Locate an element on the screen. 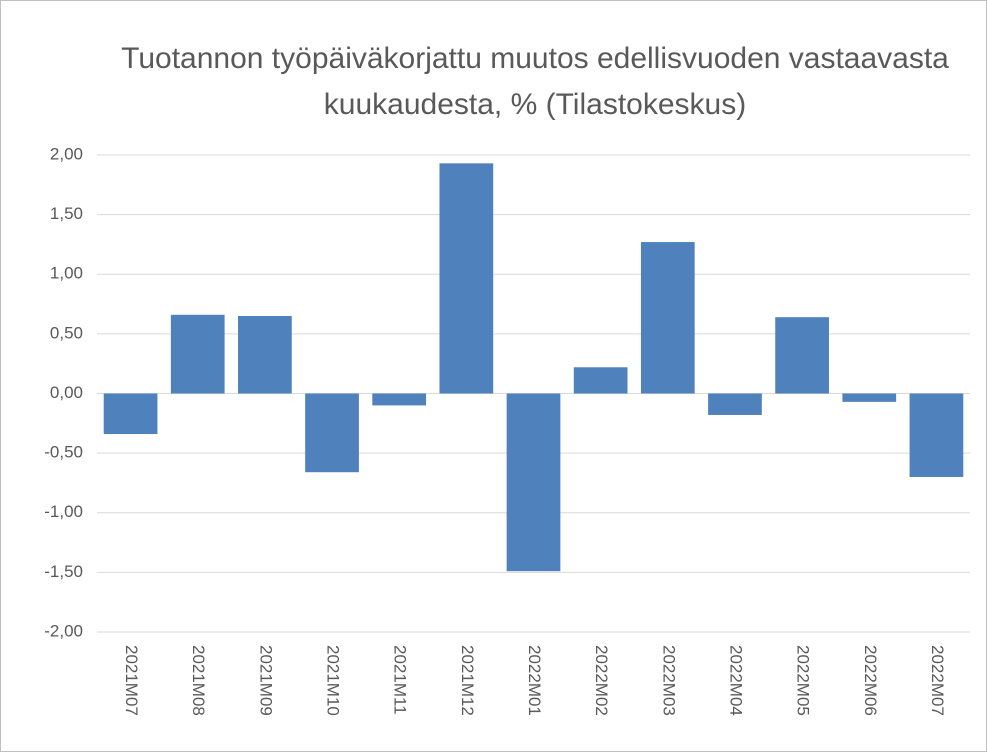  x-tick-label: 2022M03 is located at coordinates (668, 680).